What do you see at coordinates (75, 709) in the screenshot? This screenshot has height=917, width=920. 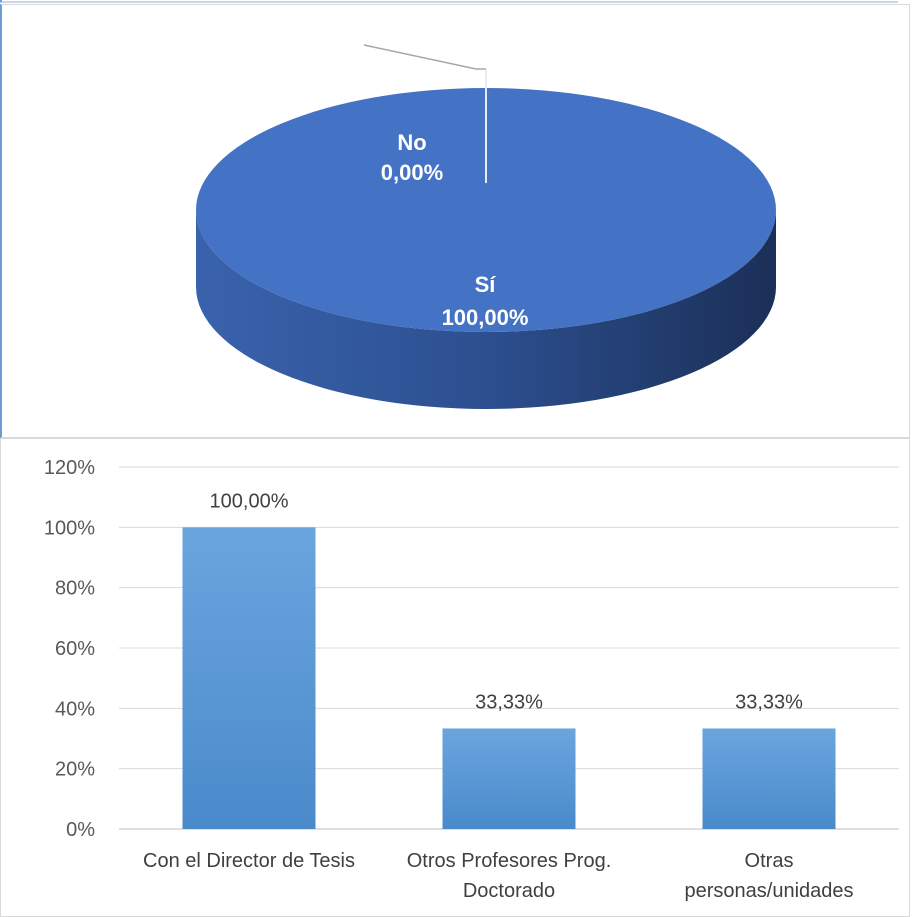 I see `y-tick-label: 40%` at bounding box center [75, 709].